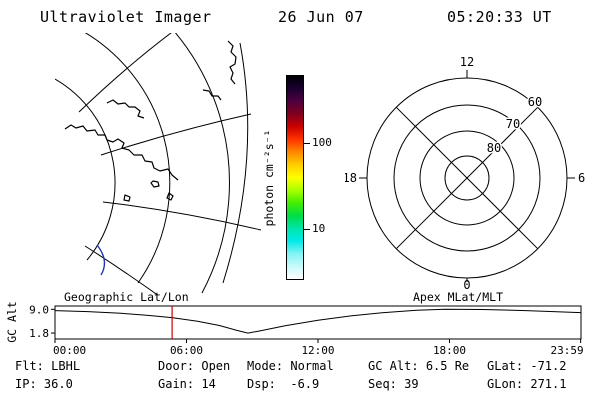 The image size is (600, 400). Describe the element at coordinates (186, 350) in the screenshot. I see `timeline-xtick-label: 06:00` at that location.